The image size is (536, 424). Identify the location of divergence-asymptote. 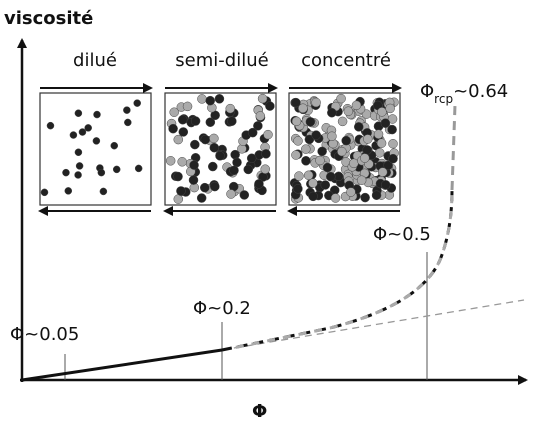
(453, 147).